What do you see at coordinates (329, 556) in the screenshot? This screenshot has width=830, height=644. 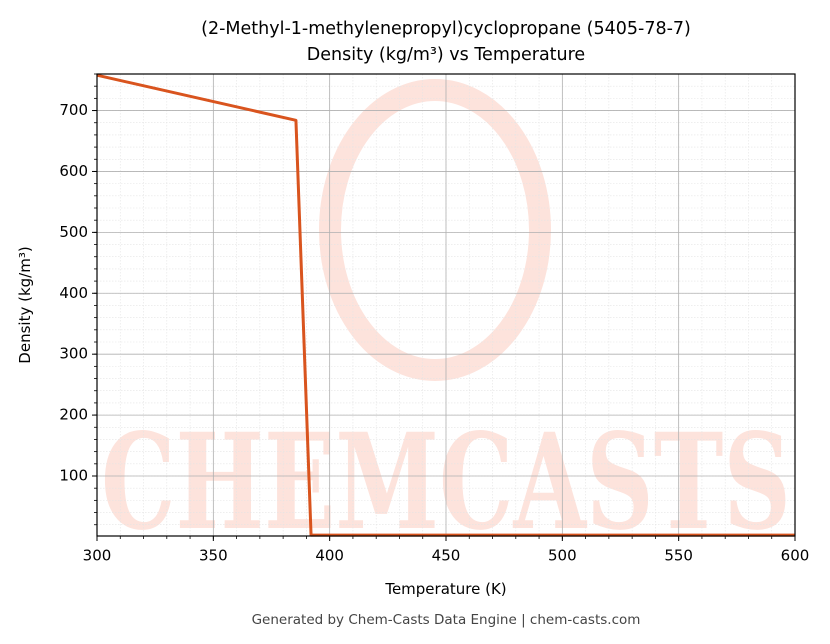 I see `x-tick-label: 400` at bounding box center [329, 556].